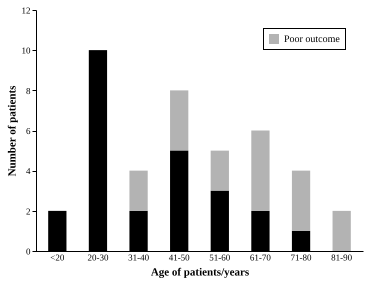 The width and height of the screenshot is (369, 283). Describe the element at coordinates (26, 11) in the screenshot. I see `y-tick-label: 12` at that location.